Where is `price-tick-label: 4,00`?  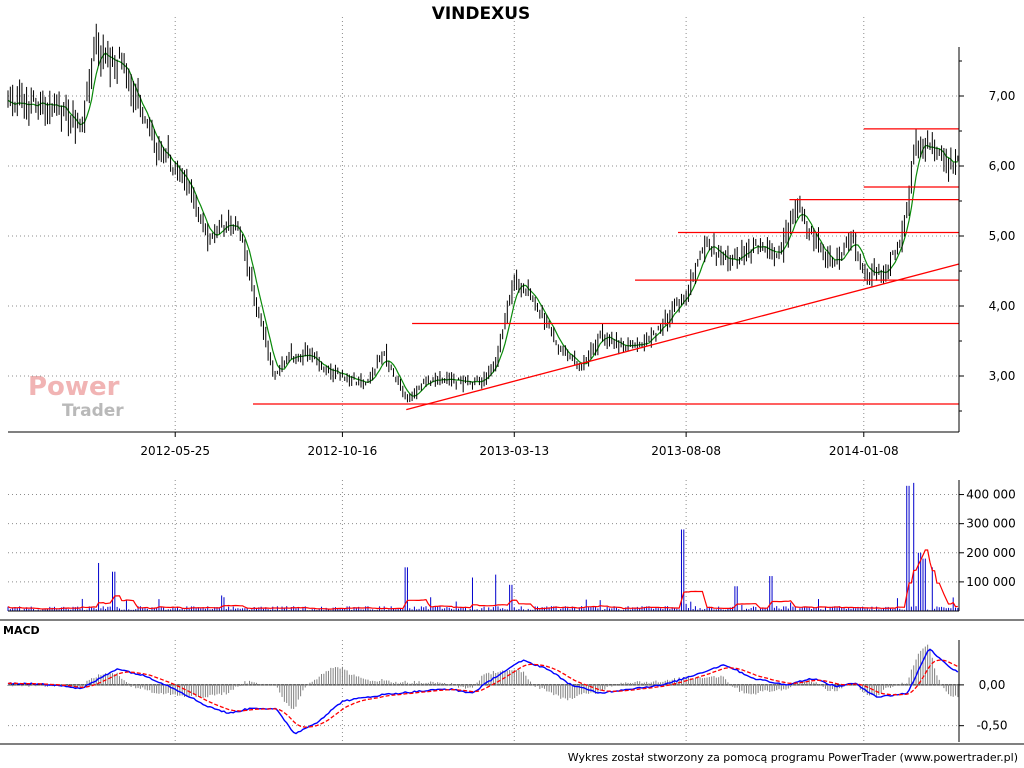
price-tick-label: 4,00 is located at coordinates (1002, 306).